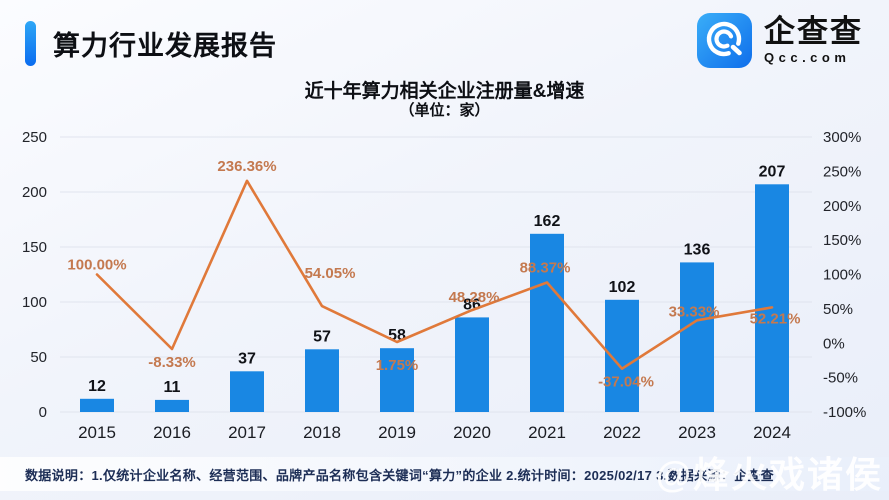  Describe the element at coordinates (622, 432) in the screenshot. I see `x-axis-label: 2022` at that location.